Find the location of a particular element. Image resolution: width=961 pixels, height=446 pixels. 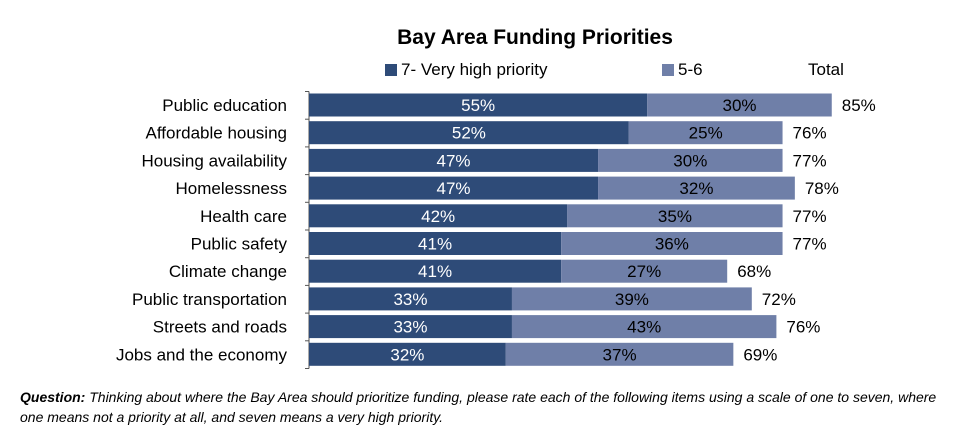

chart-title: Bay Area Funding Priorities is located at coordinates (535, 37).